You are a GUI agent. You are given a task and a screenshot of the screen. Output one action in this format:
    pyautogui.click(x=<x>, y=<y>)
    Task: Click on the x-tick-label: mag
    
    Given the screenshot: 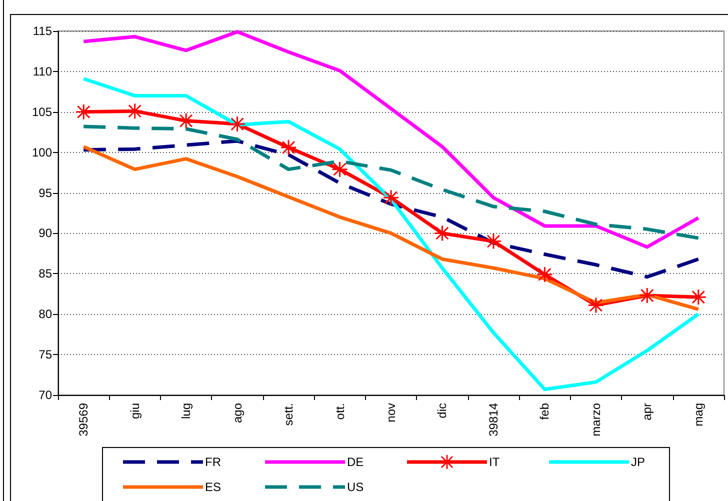 What is the action you would take?
    pyautogui.click(x=698, y=414)
    